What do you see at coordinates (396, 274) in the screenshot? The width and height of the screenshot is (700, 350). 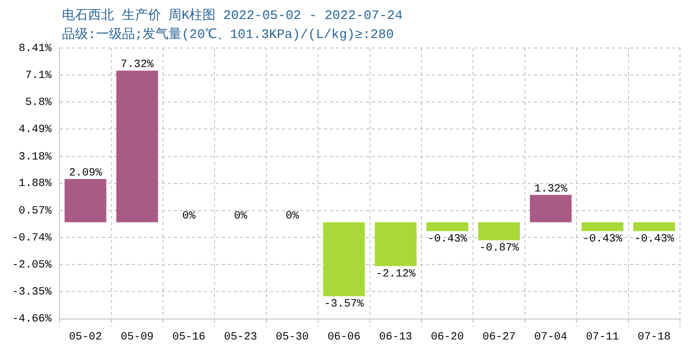 I see `data-label: -2.12%` at bounding box center [396, 274].